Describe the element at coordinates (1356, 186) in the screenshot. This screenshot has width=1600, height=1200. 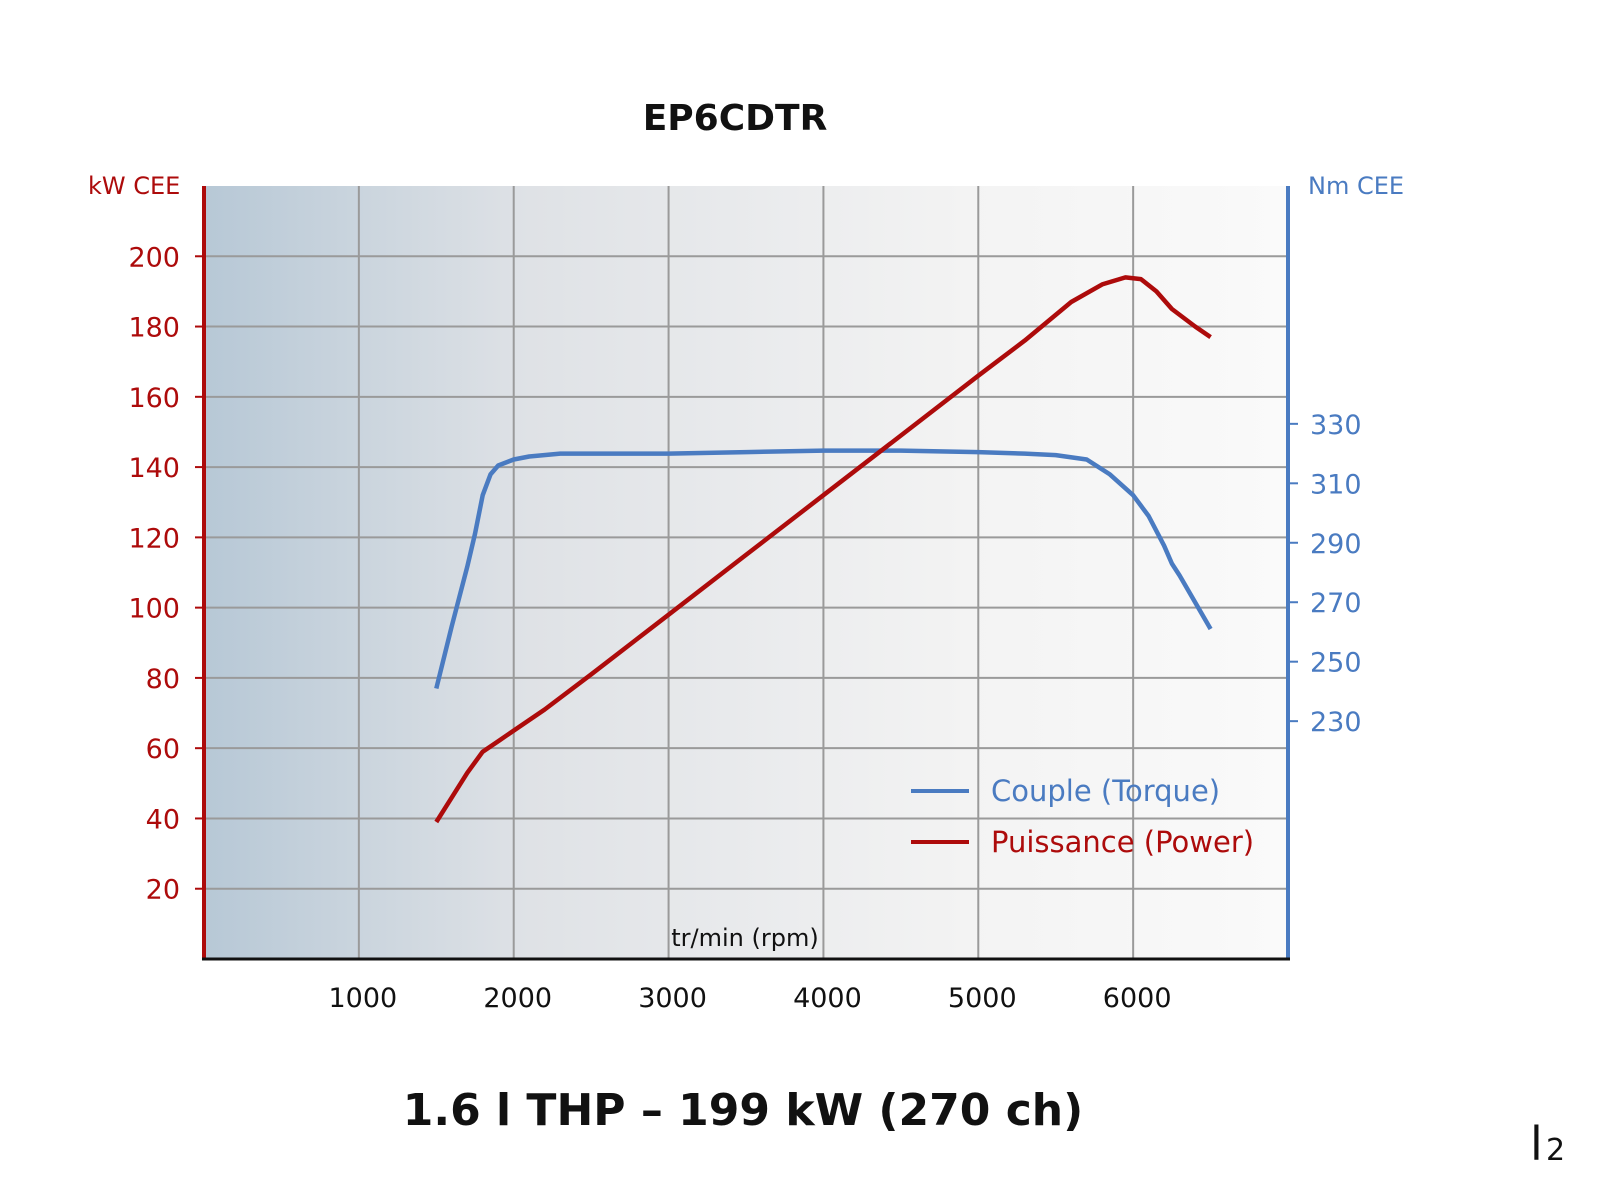
I see `right-axis-unit: Nm CEE` at that location.